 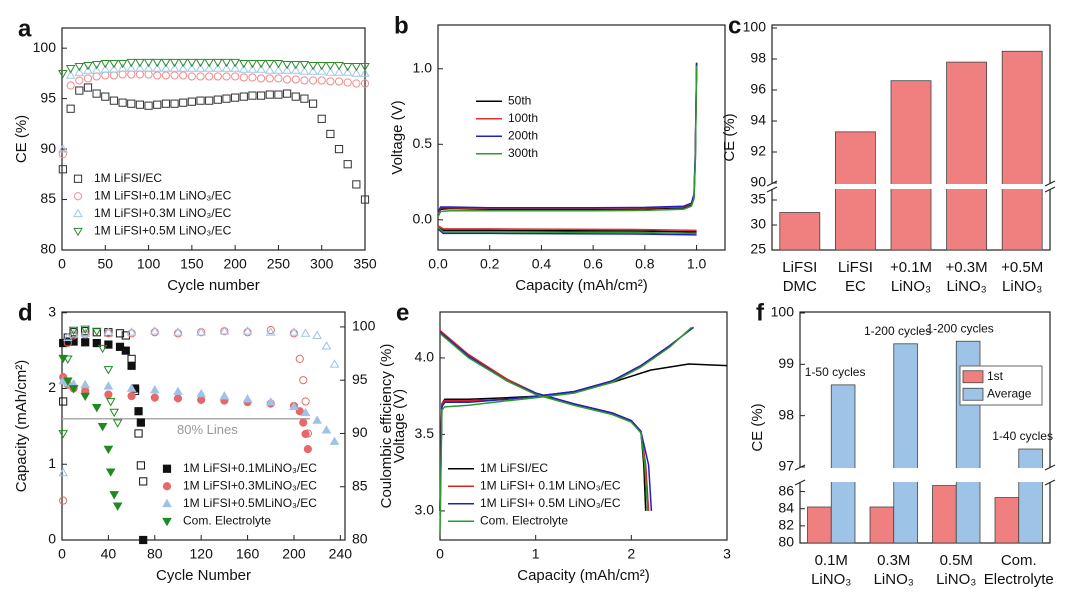 What do you see at coordinates (855, 267) in the screenshot?
I see `x-tick-label: LiFSI` at bounding box center [855, 267].